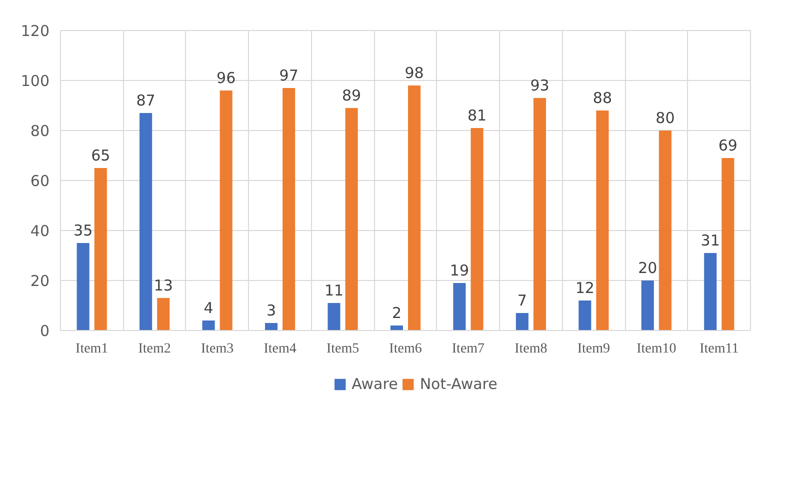  What do you see at coordinates (477, 115) in the screenshot?
I see `data-label: 81` at bounding box center [477, 115].